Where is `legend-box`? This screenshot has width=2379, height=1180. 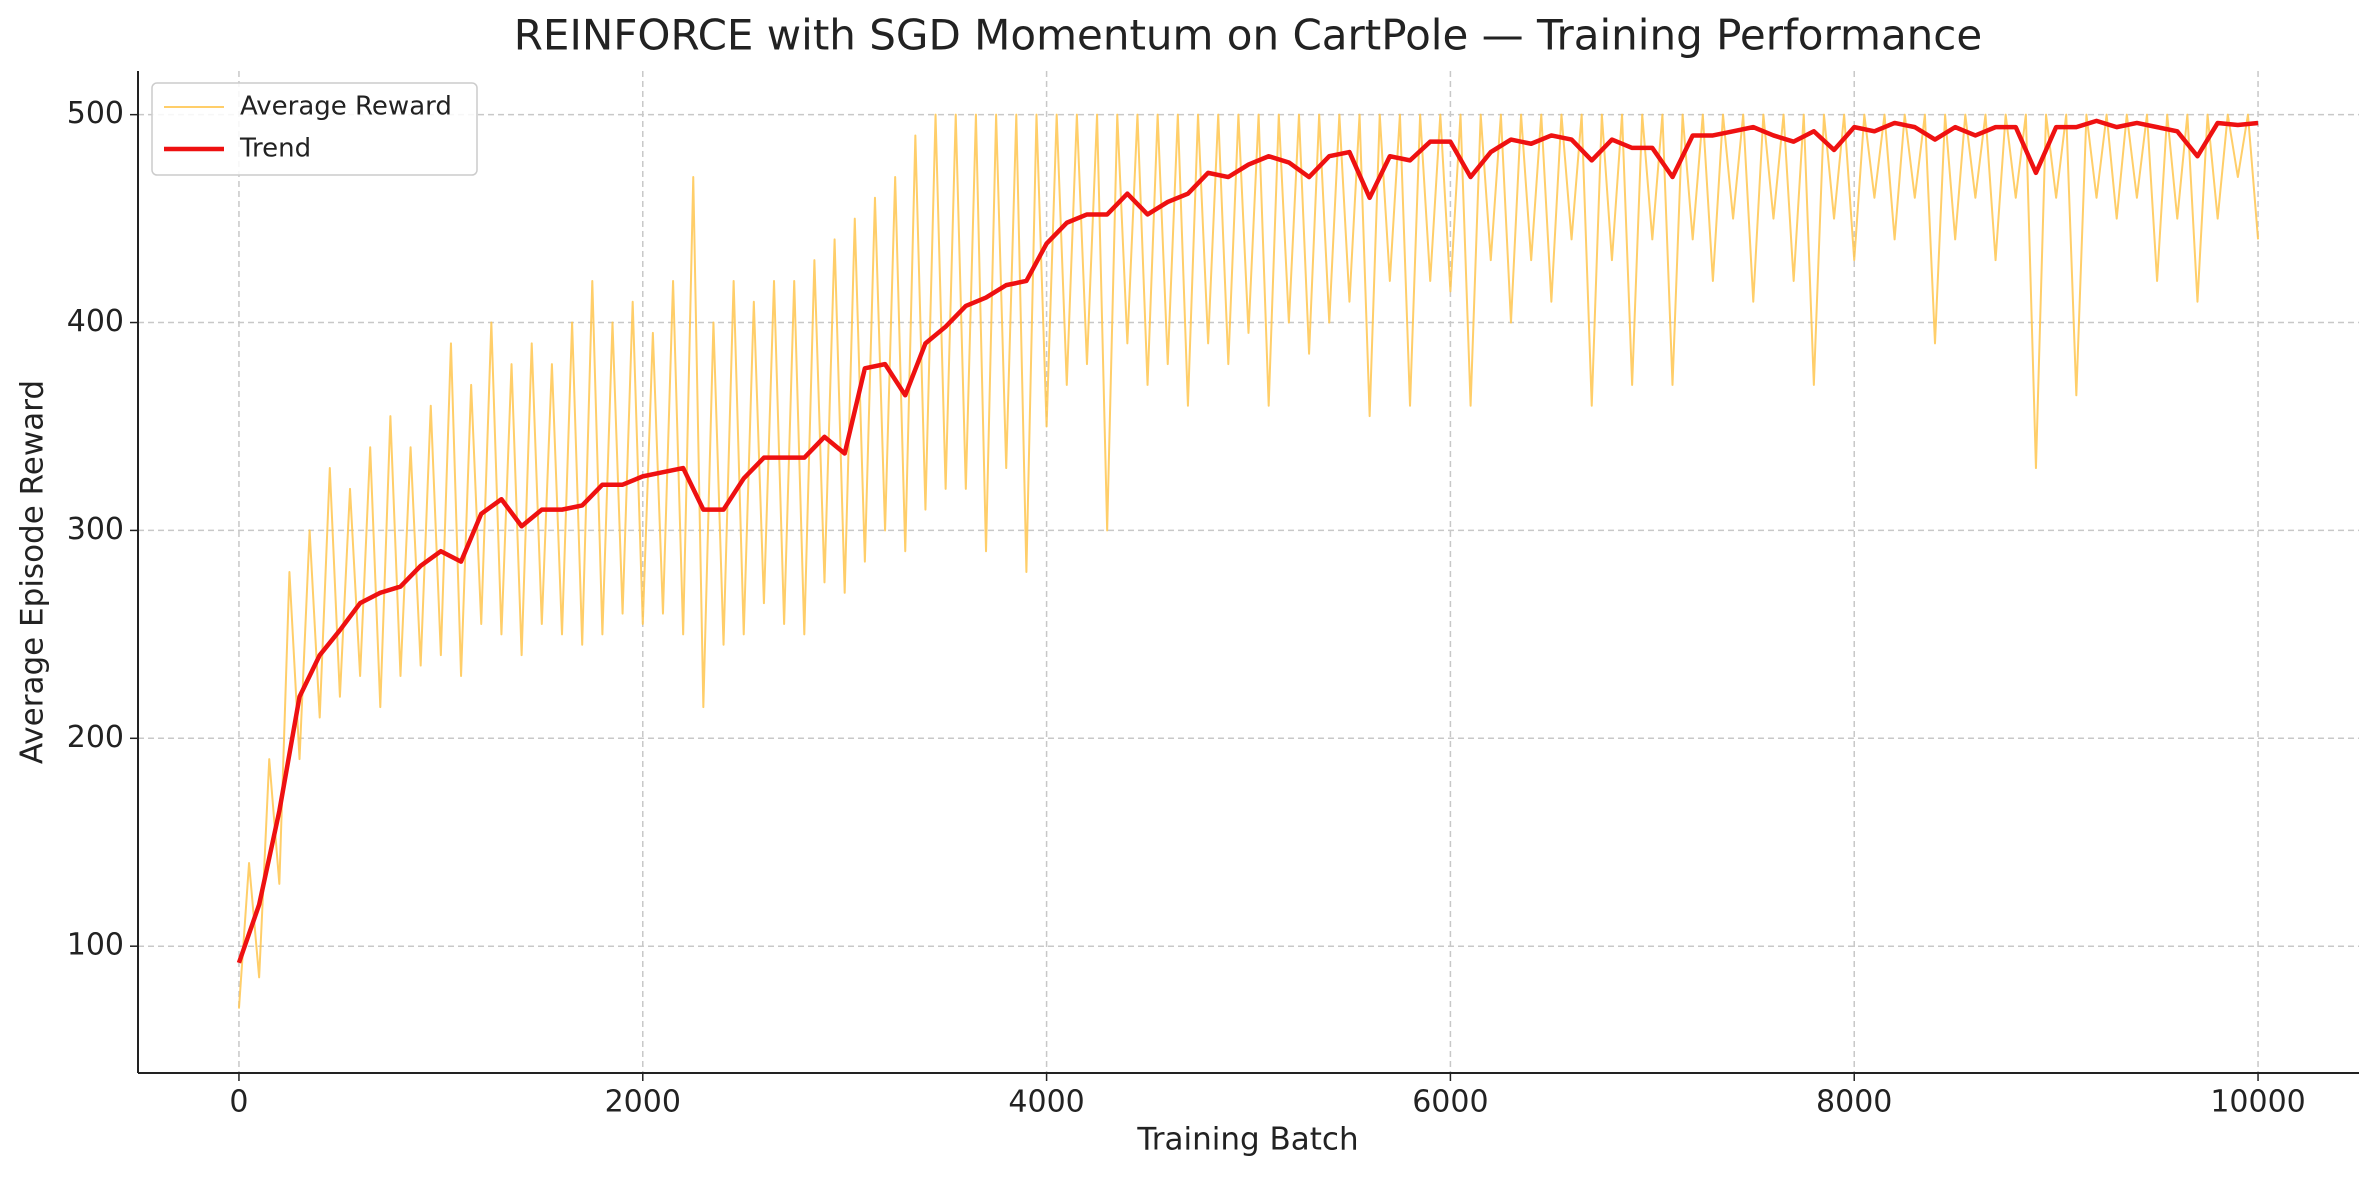
legend-box is located at coordinates (314, 129).